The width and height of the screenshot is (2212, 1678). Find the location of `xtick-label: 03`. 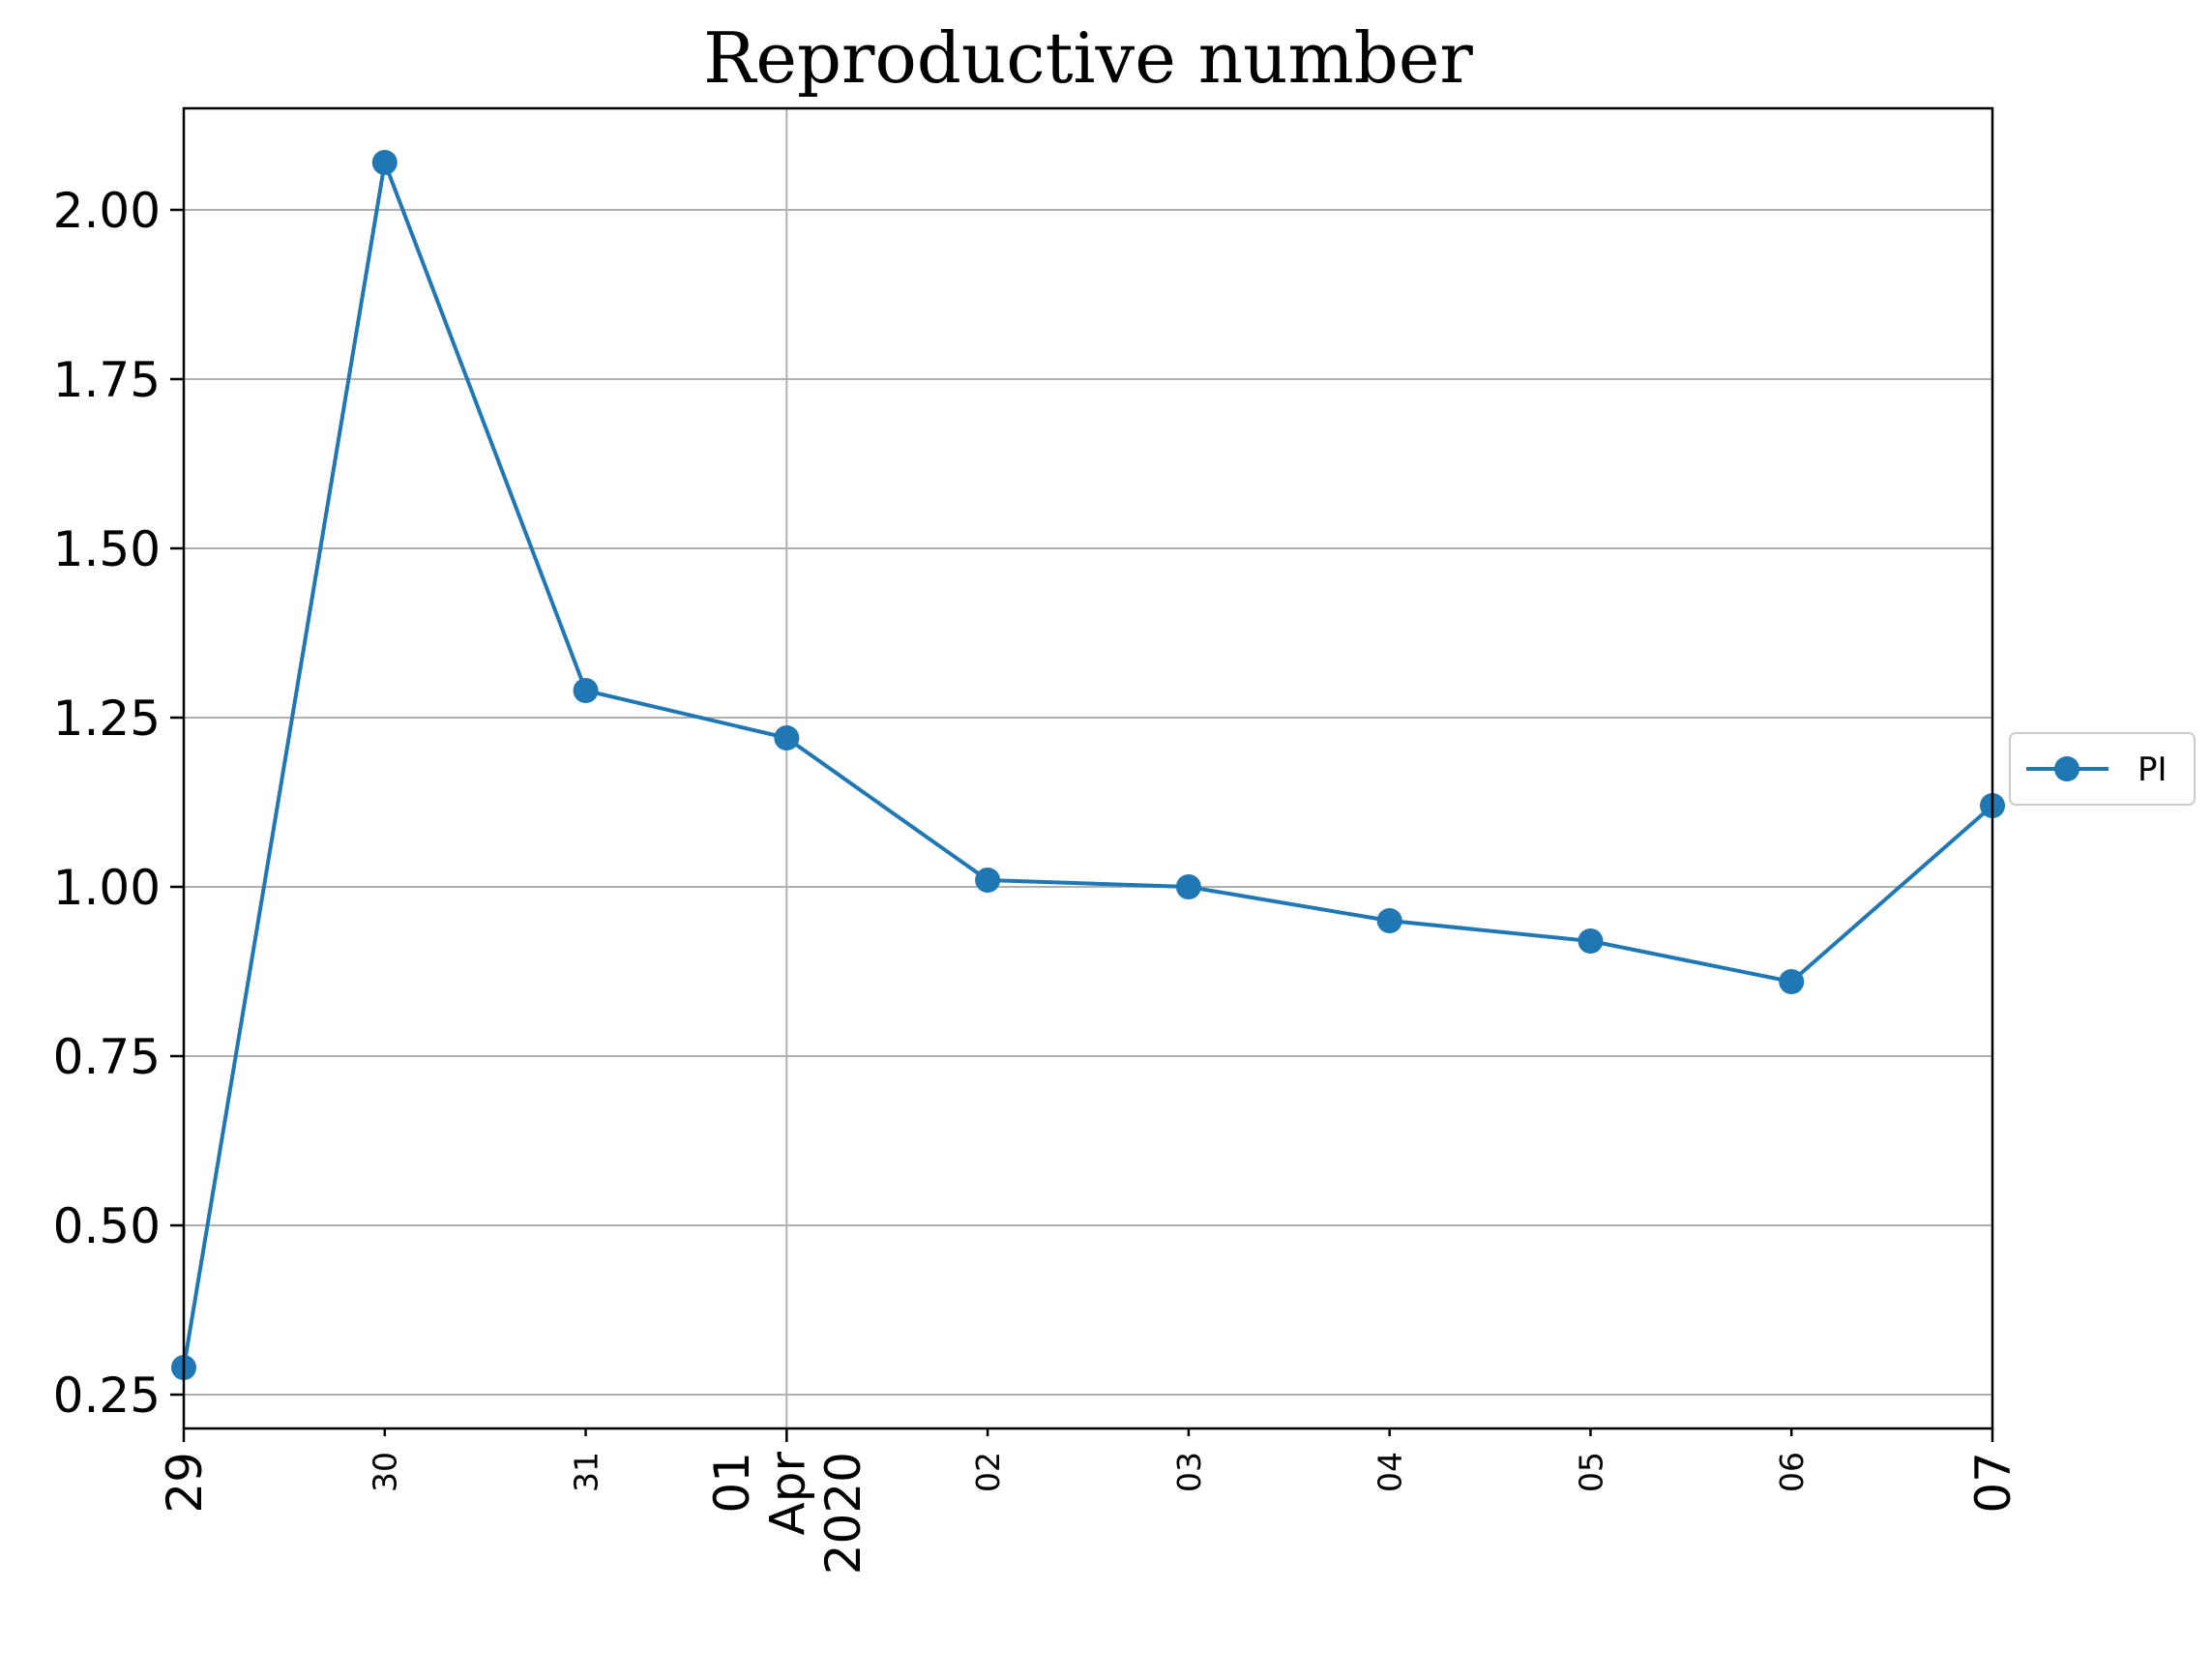

xtick-label: 03 is located at coordinates (1189, 1472).